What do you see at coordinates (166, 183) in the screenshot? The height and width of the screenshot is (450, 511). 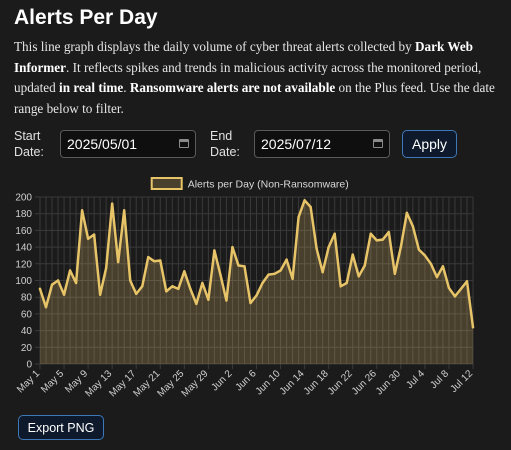 I see `legend-swatch` at bounding box center [166, 183].